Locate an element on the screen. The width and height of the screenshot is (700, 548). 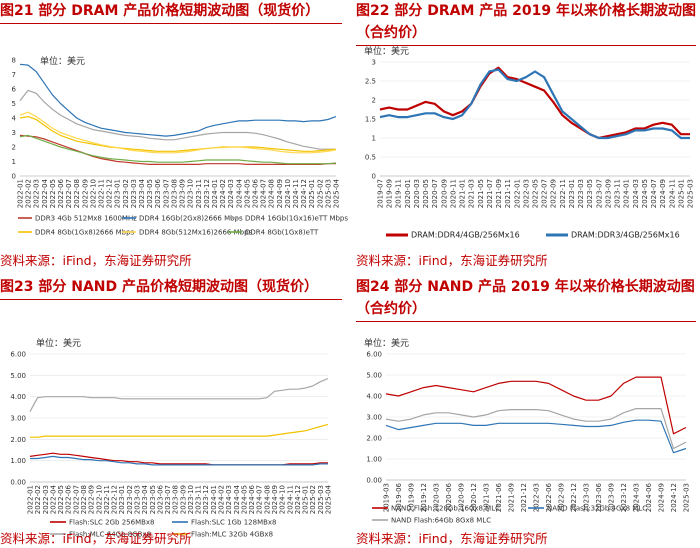
x-tick-label: 2020-09 is located at coordinates (462, 497).